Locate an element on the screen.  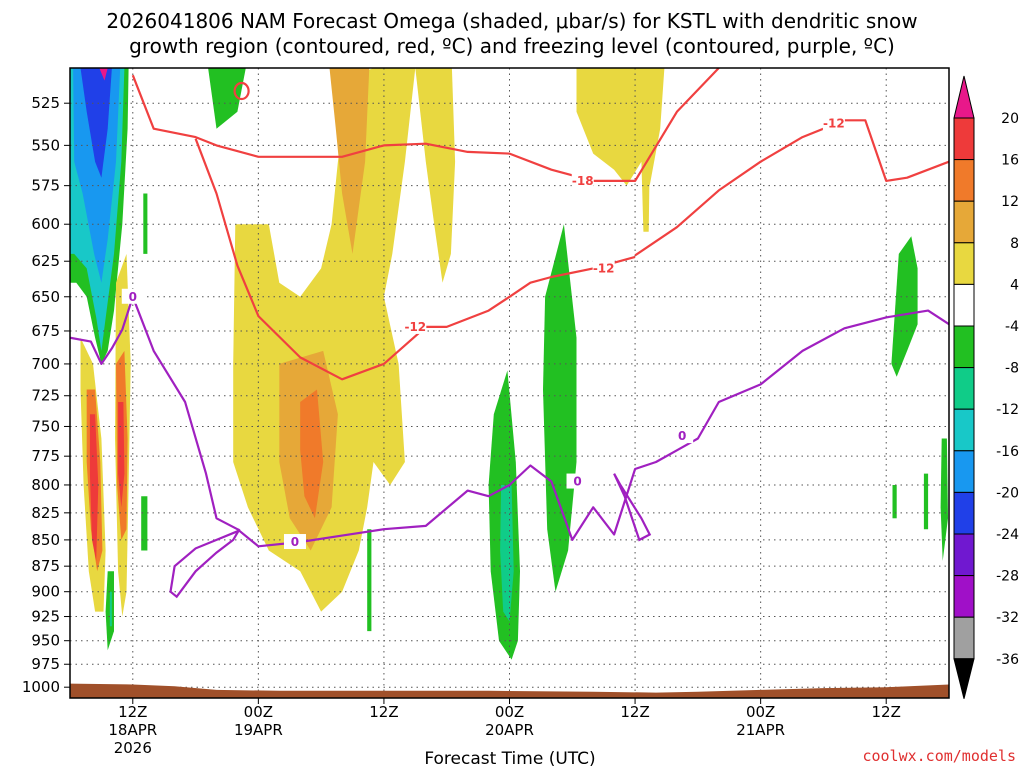
contour-loop-small is located at coordinates (241, 91).